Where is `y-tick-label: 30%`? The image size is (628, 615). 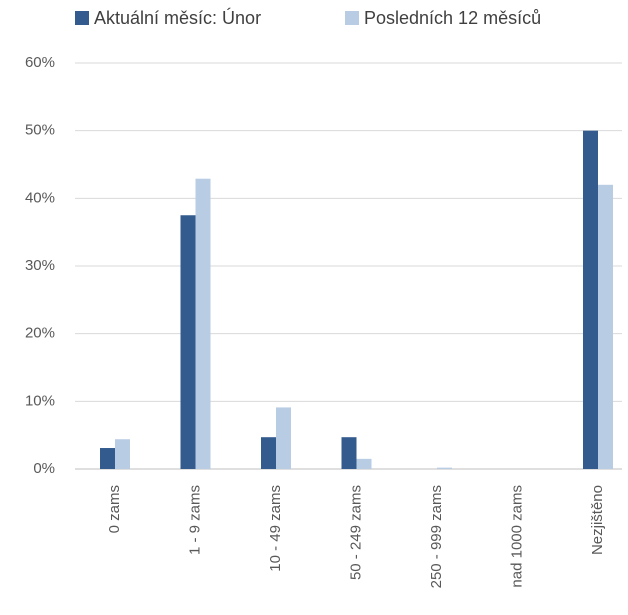 y-tick-label: 30% is located at coordinates (40, 265).